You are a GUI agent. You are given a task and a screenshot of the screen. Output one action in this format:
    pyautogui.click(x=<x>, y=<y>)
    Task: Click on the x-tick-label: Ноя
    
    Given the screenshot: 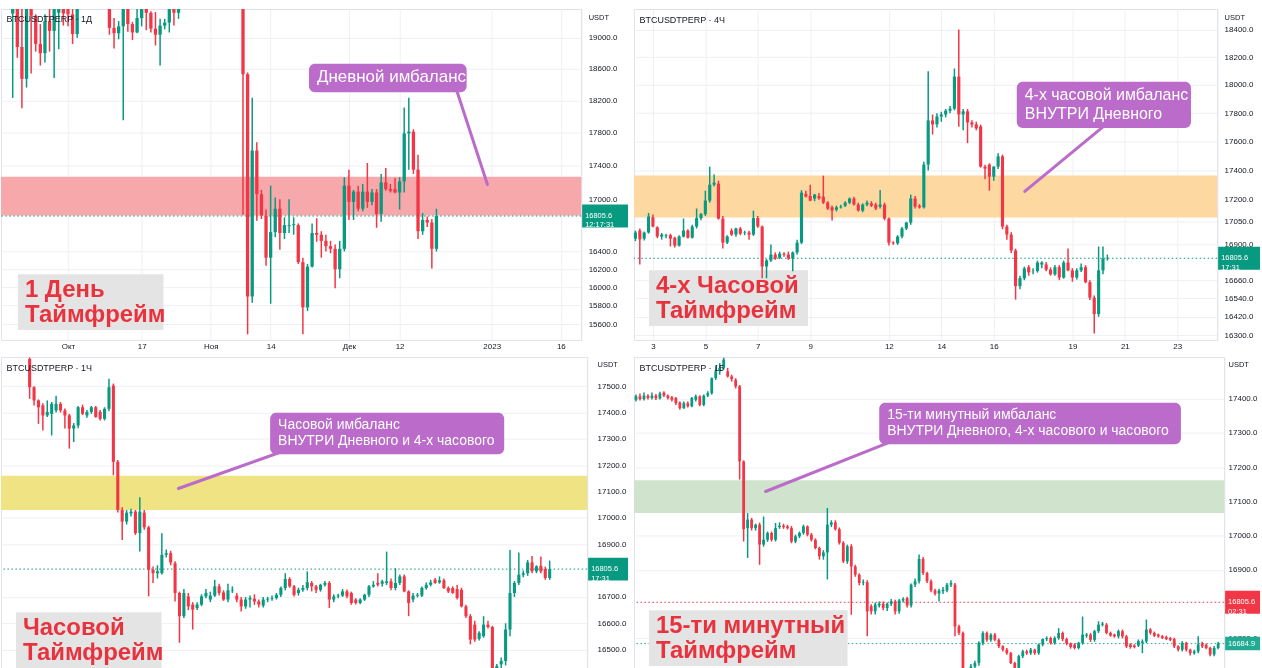 What is the action you would take?
    pyautogui.click(x=211, y=347)
    